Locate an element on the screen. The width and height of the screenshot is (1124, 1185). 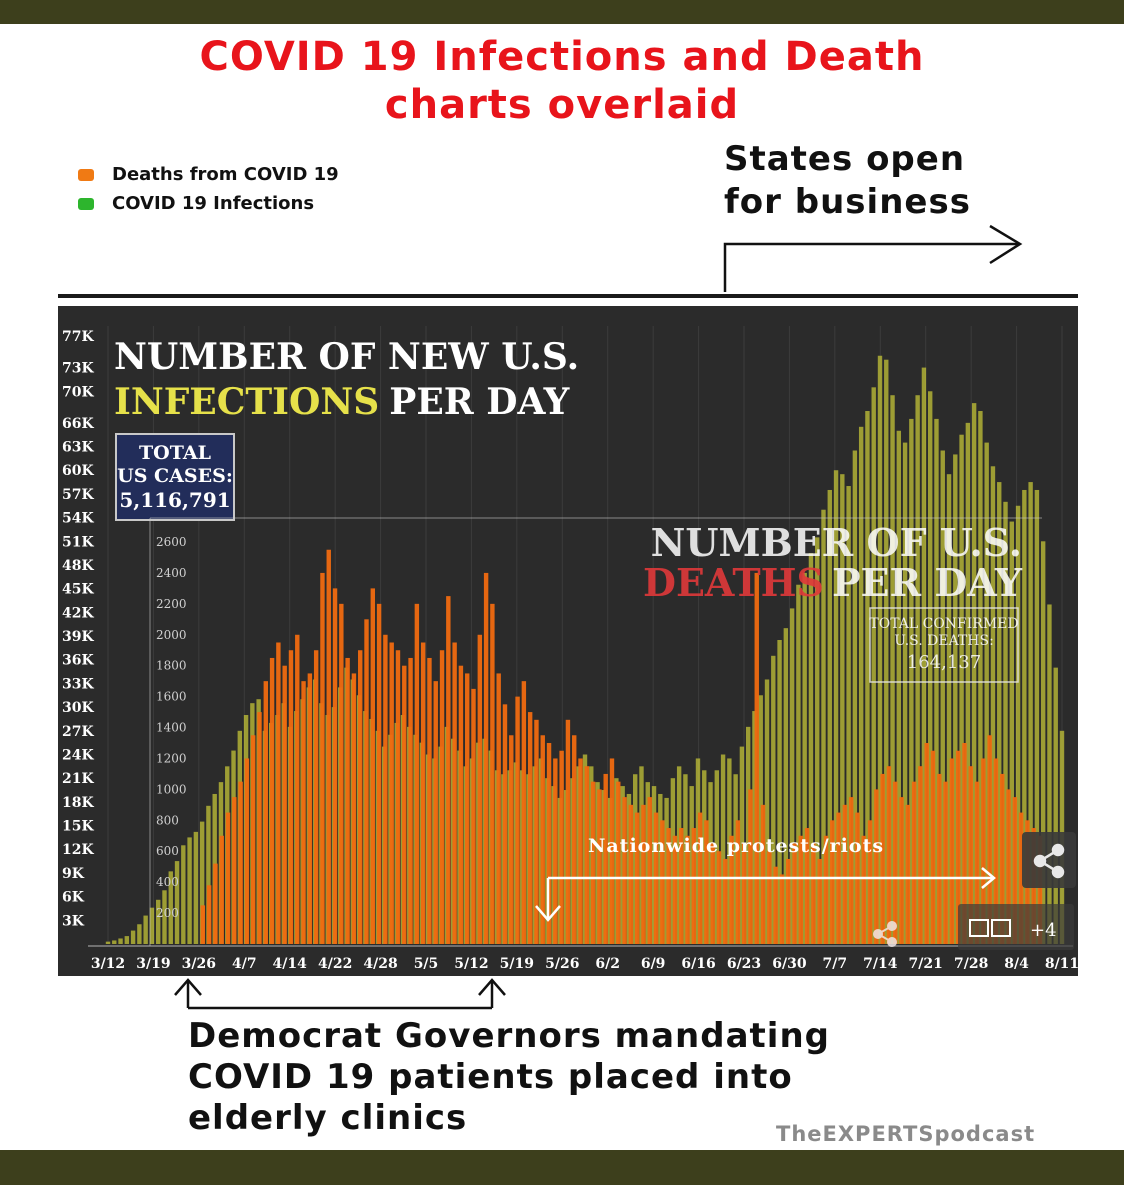
governors-arrow-right is located at coordinates (492, 987).